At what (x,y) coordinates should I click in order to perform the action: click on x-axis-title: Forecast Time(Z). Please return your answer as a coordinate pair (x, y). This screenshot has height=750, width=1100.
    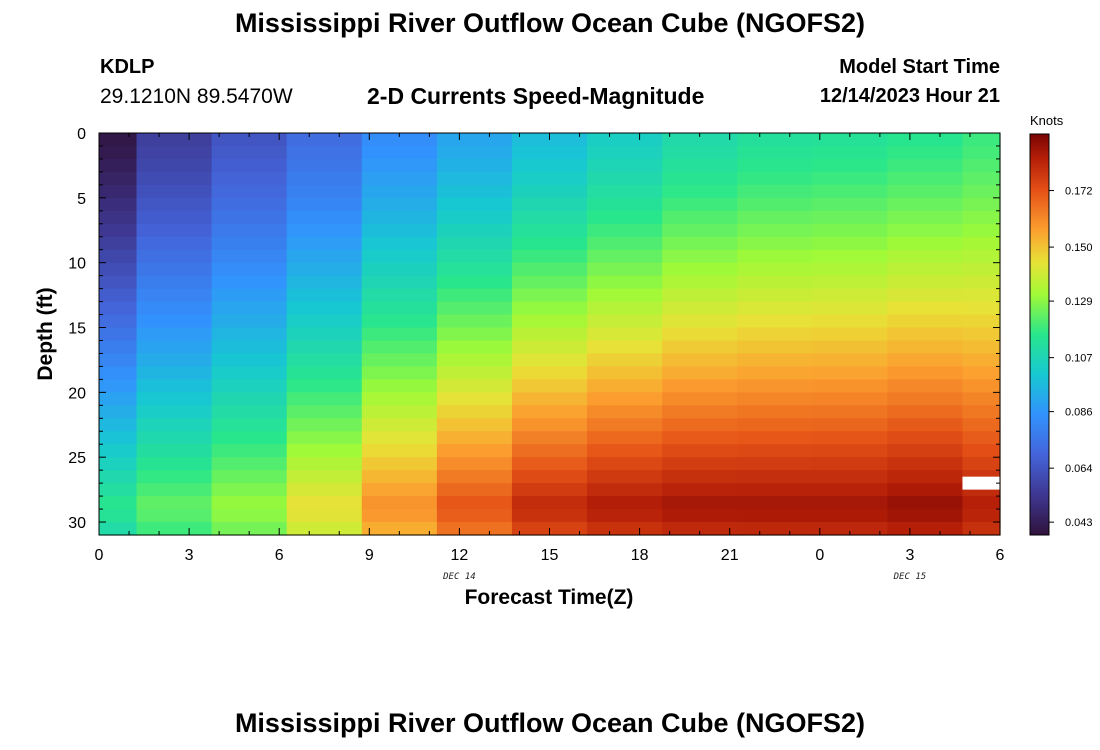
    Looking at the image, I should click on (549, 597).